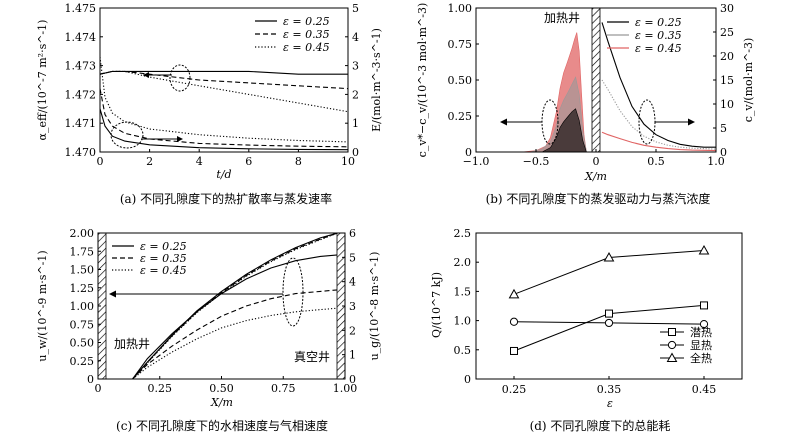  What do you see at coordinates (180, 139) in the screenshot?
I see `panel-a-arrowhead-lower` at bounding box center [180, 139].